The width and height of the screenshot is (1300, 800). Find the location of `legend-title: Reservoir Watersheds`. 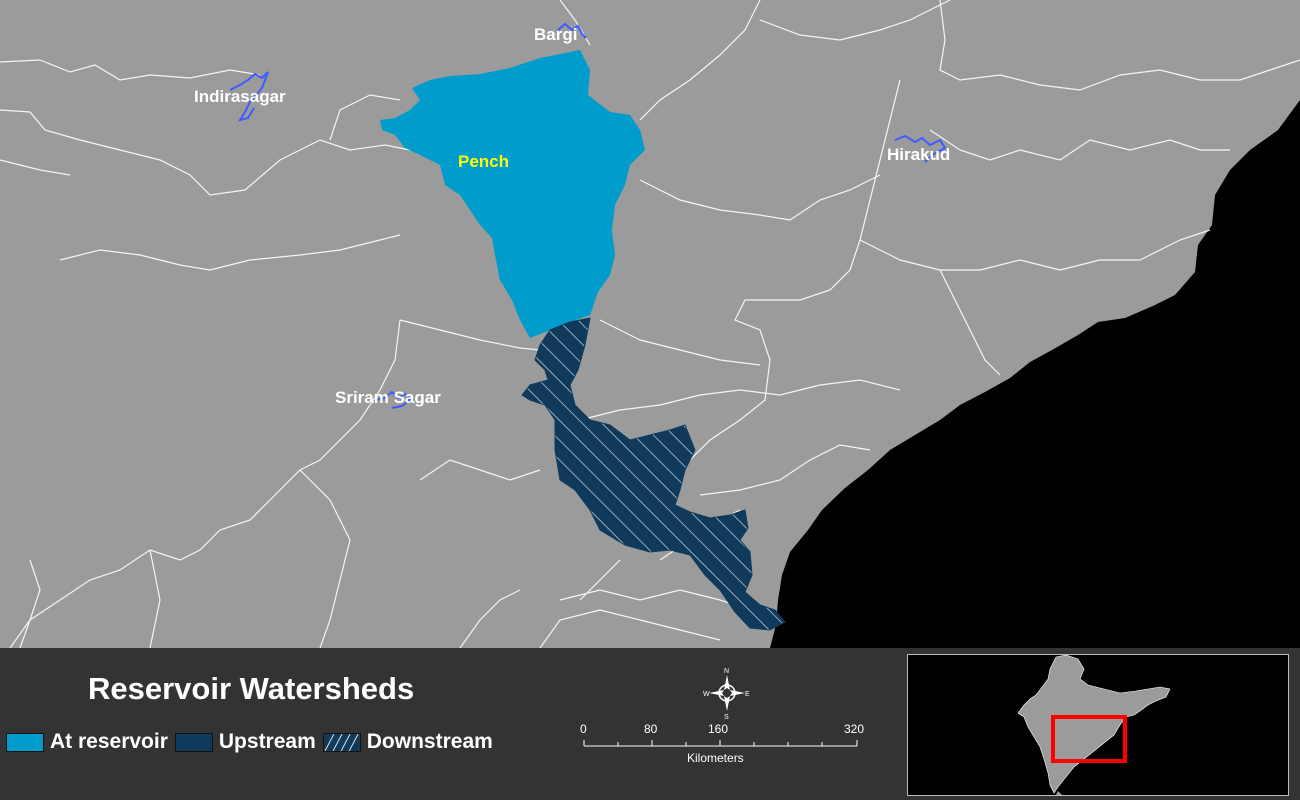

legend-title: Reservoir Watersheds is located at coordinates (251, 688).